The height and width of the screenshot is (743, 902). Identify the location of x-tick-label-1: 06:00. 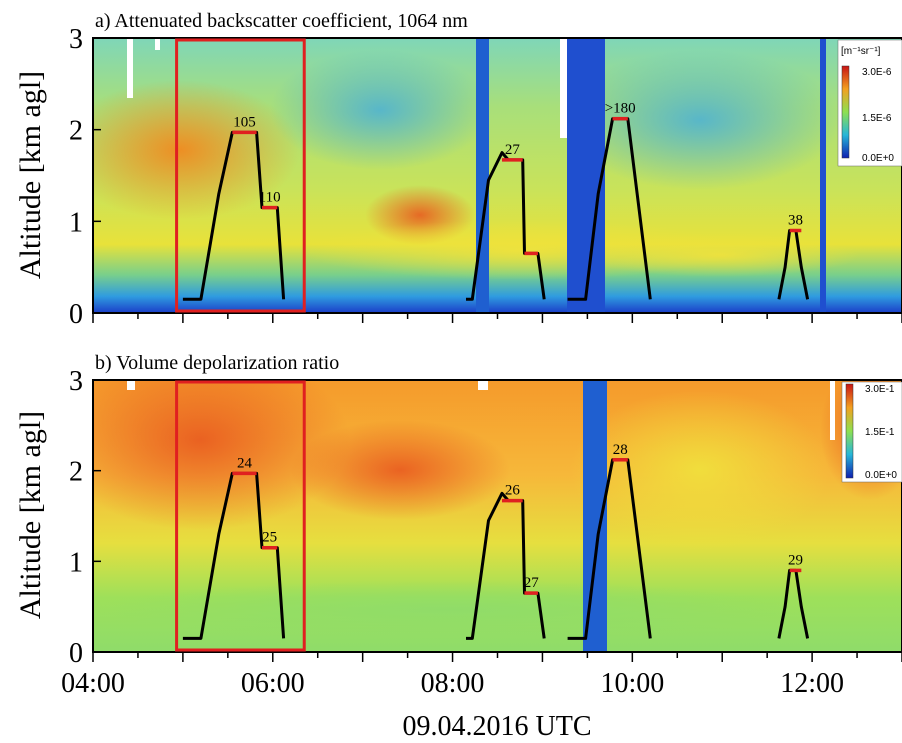
(273, 683).